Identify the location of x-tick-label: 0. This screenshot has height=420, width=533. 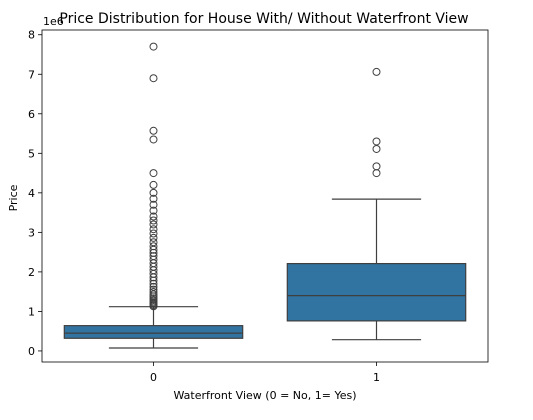
(153, 377).